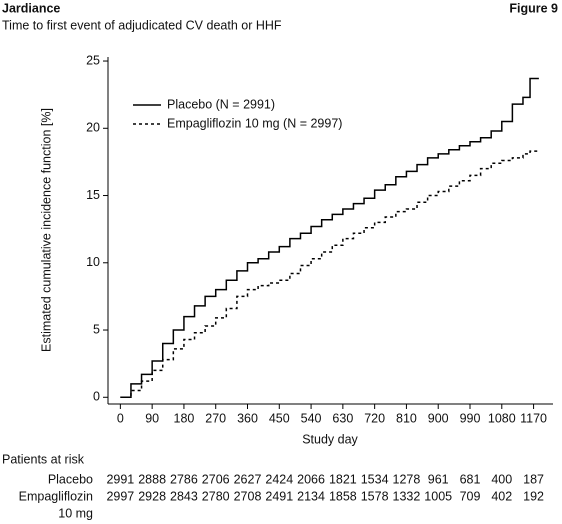  Describe the element at coordinates (438, 418) in the screenshot. I see `x-tick-label: 900` at that location.